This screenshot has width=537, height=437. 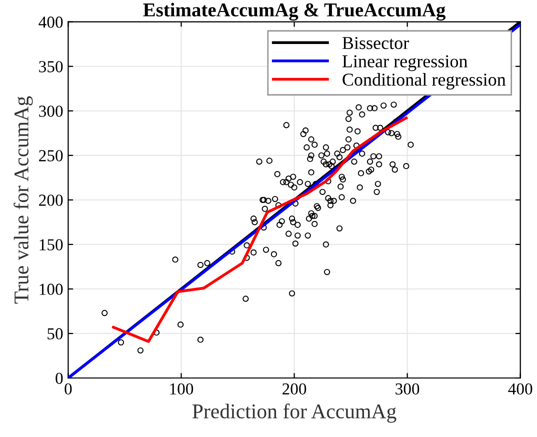 I want to click on x-tick-label: 400, so click(x=520, y=389).